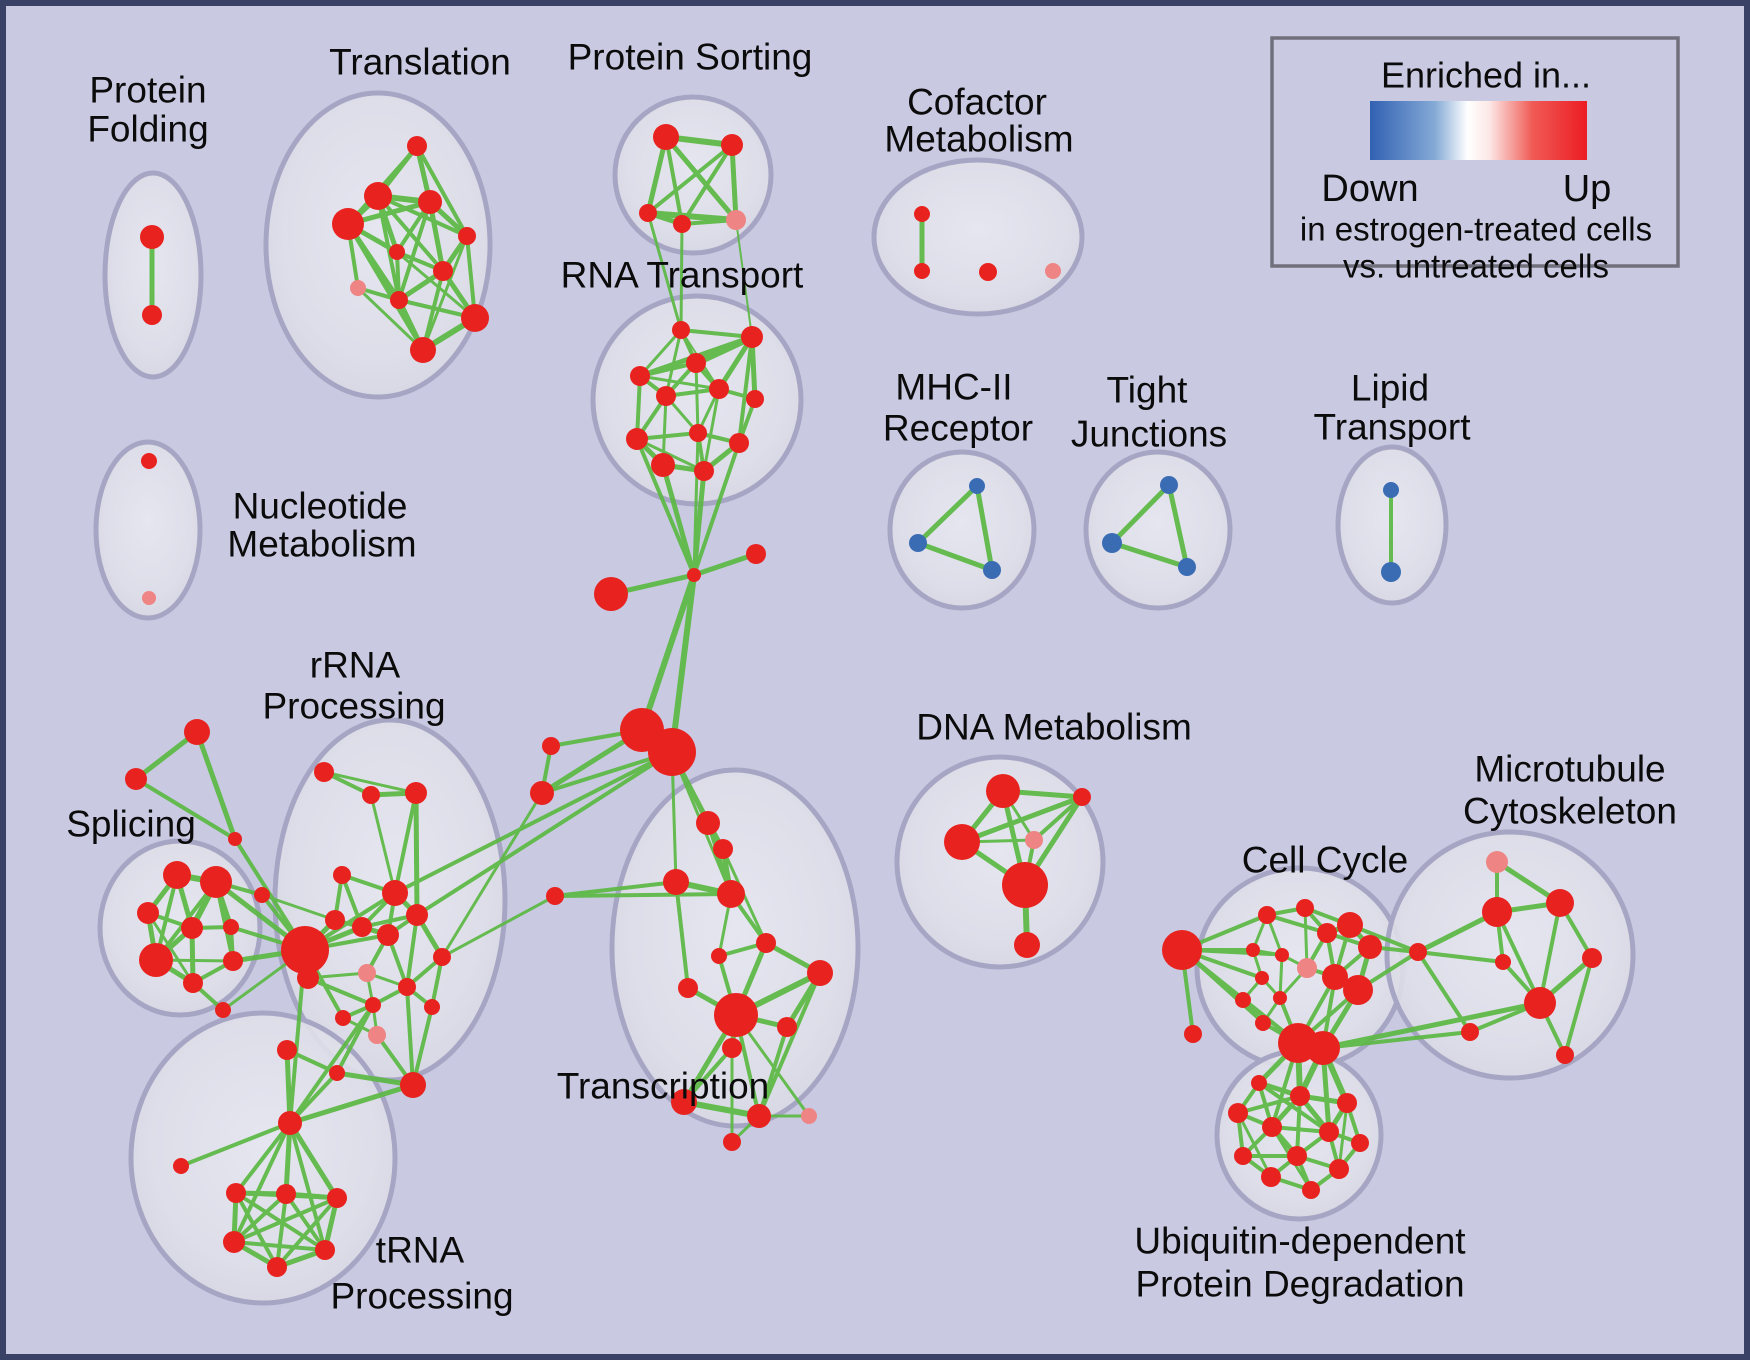 The image size is (1750, 1360). What do you see at coordinates (321, 544) in the screenshot?
I see `cluster-label-nucleotide-2: Metabolism` at bounding box center [321, 544].